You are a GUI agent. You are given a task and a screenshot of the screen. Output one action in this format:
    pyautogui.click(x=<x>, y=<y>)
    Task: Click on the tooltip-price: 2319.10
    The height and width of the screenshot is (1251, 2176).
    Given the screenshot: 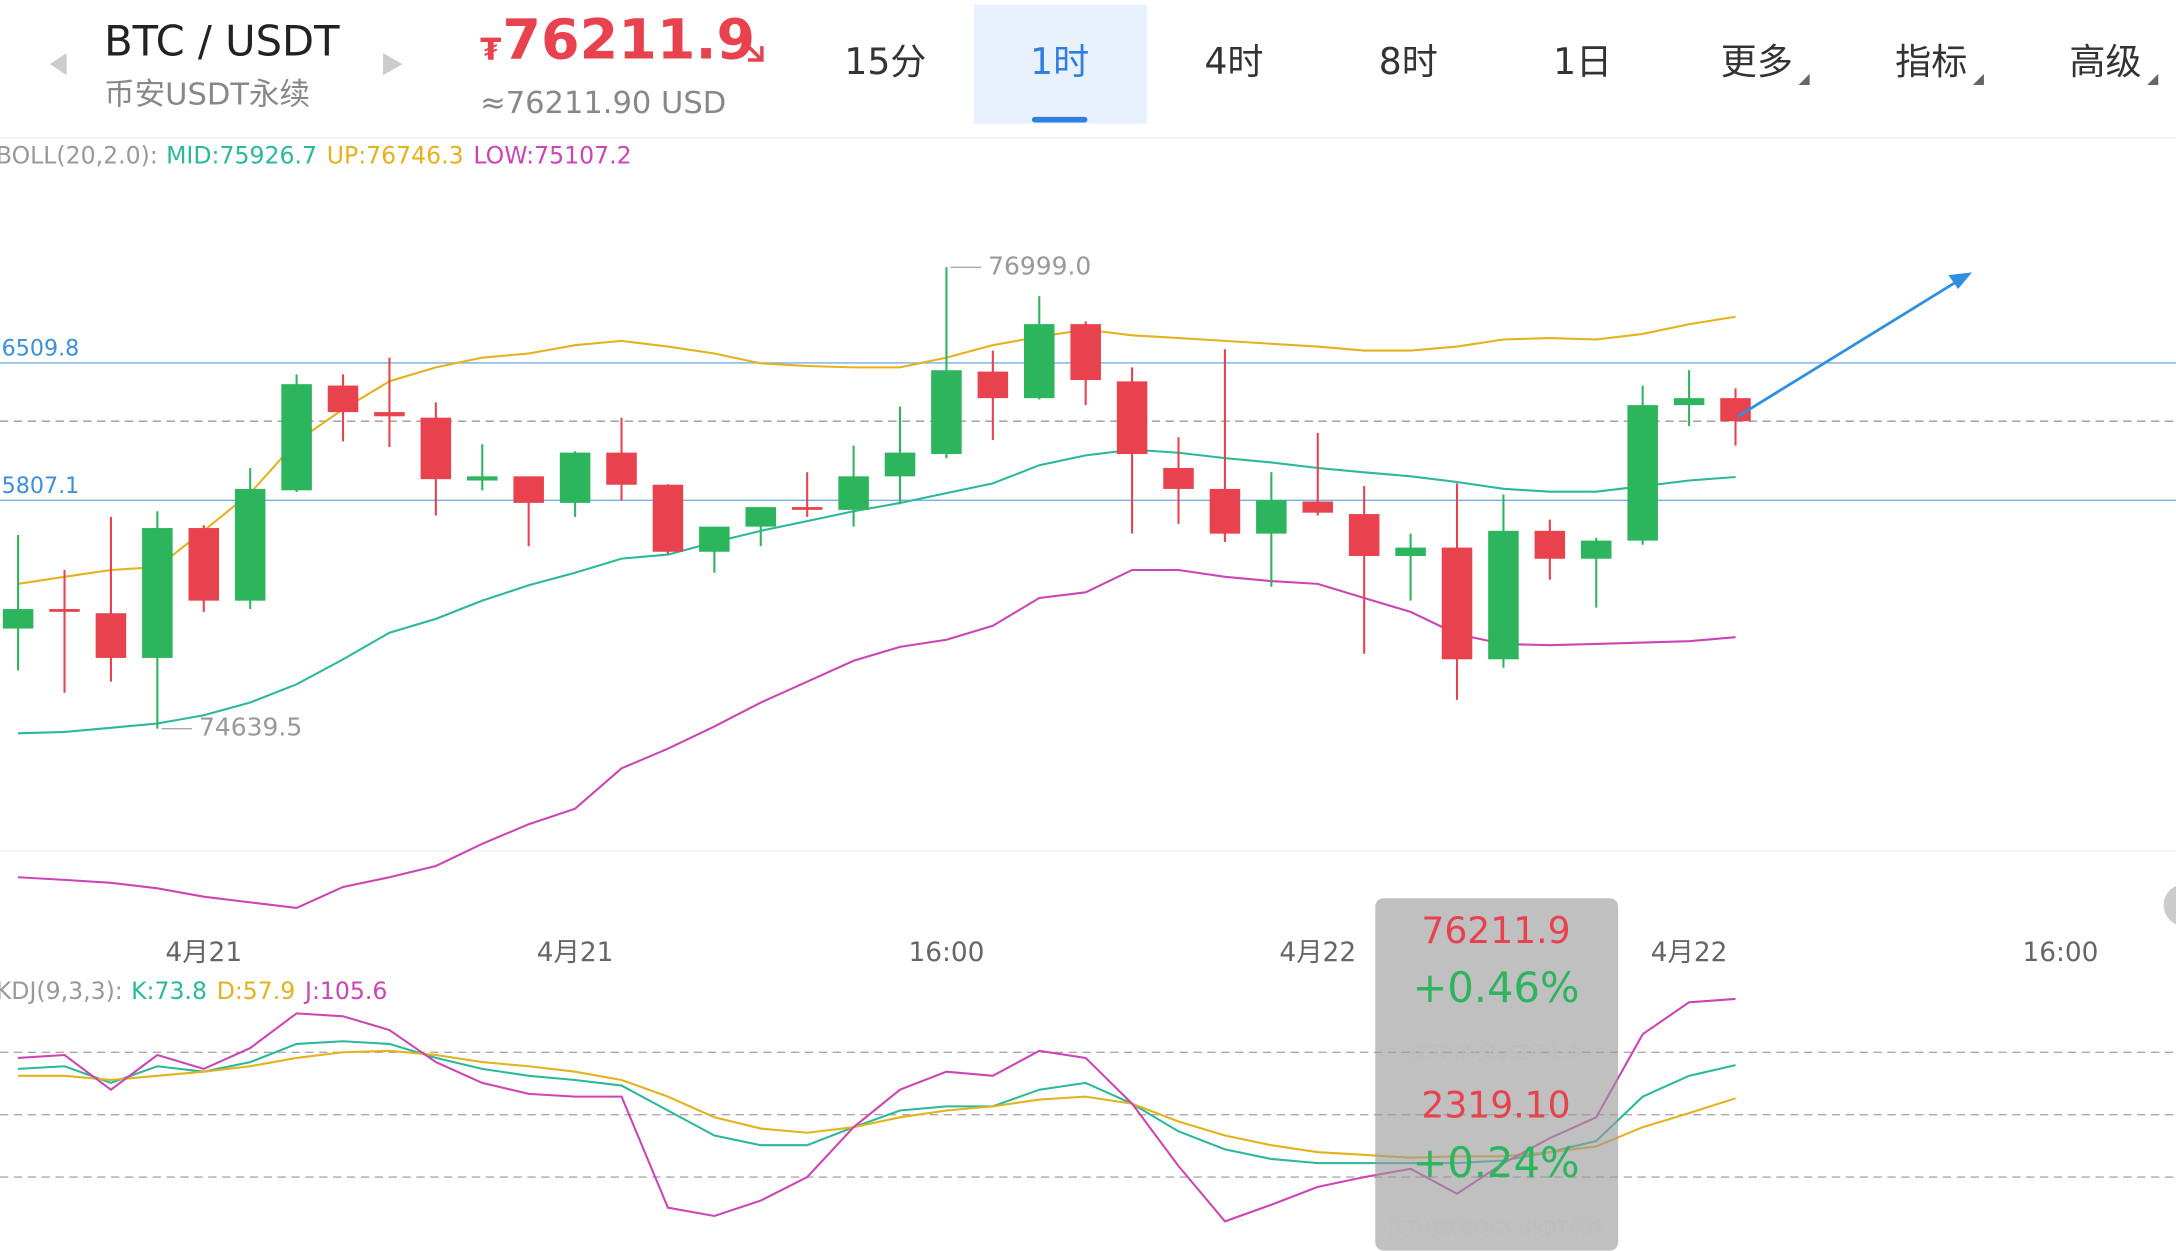 What is the action you would take?
    pyautogui.click(x=1495, y=1106)
    